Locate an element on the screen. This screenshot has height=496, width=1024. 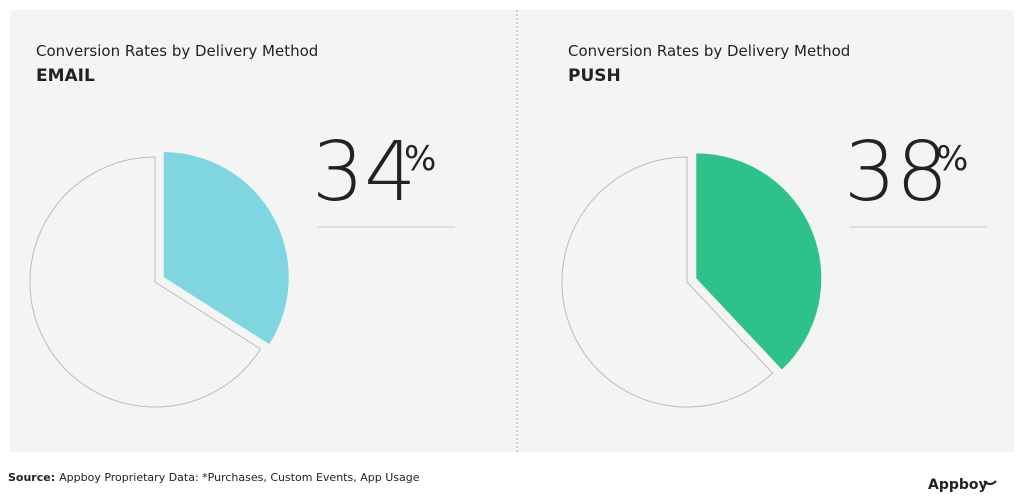
brand: Appboy is located at coordinates (958, 485).